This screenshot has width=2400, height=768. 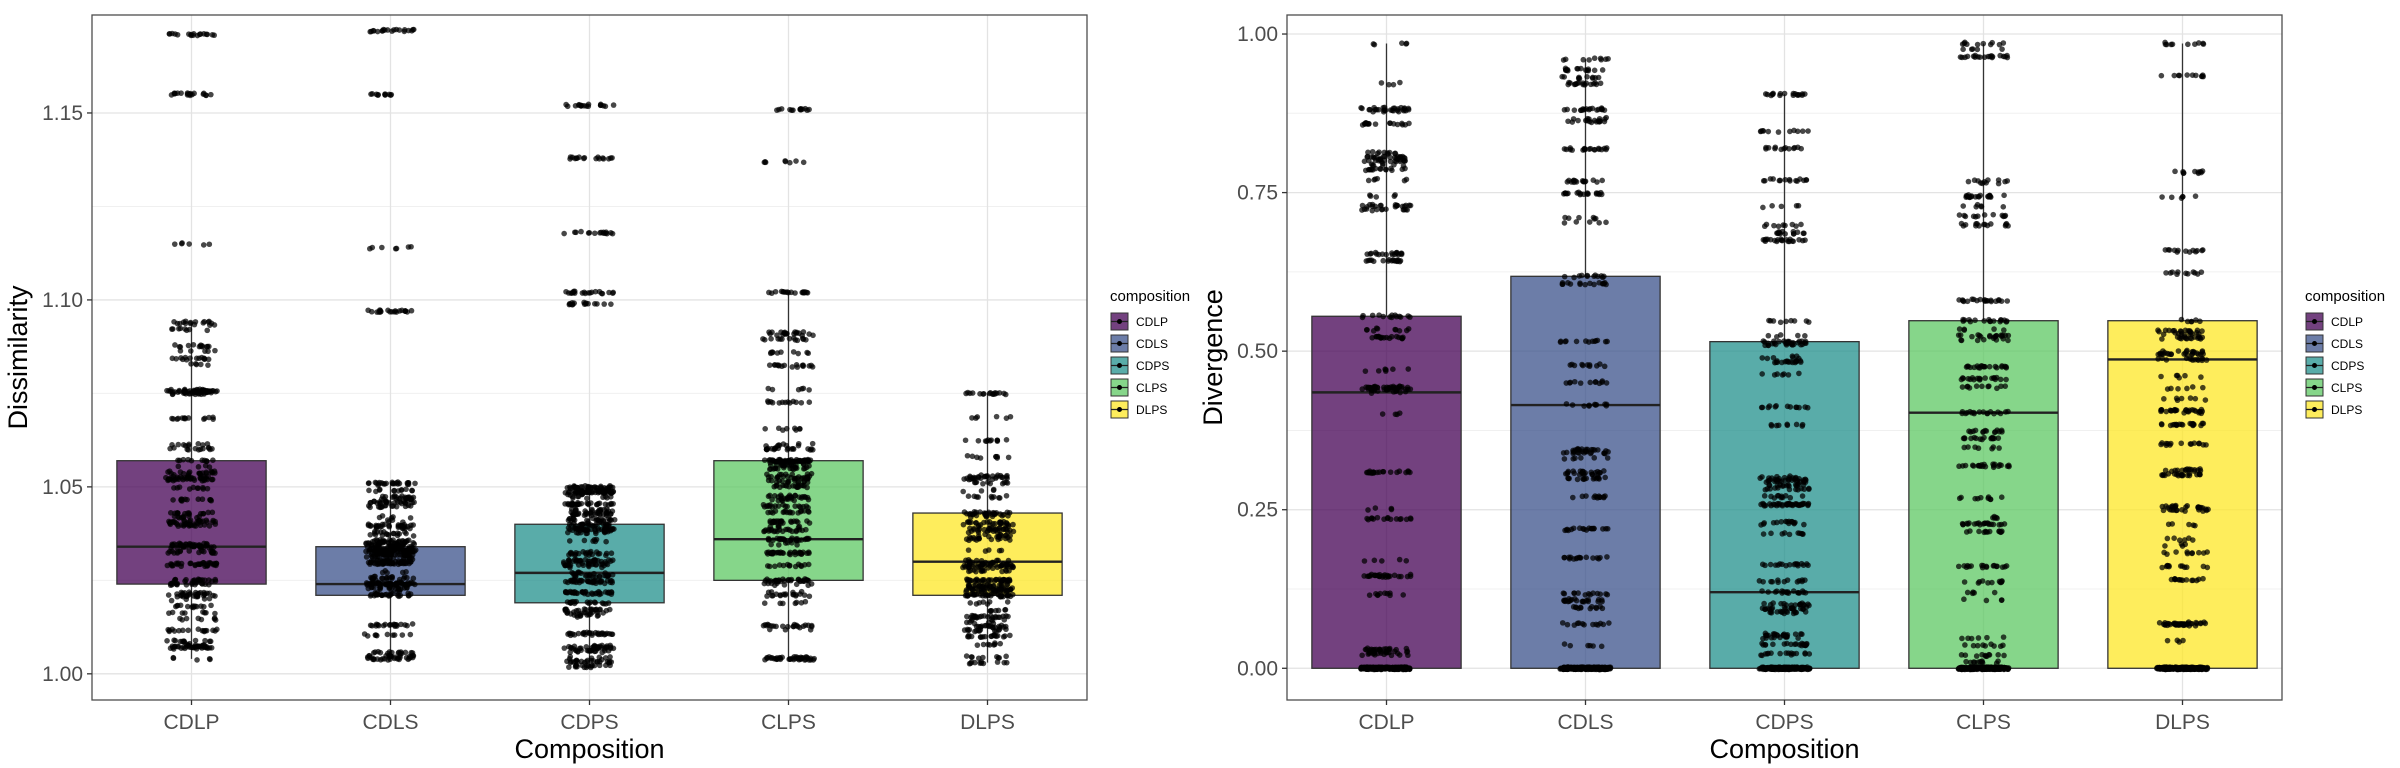 I want to click on y-tick-label: 1.05, so click(x=62, y=487).